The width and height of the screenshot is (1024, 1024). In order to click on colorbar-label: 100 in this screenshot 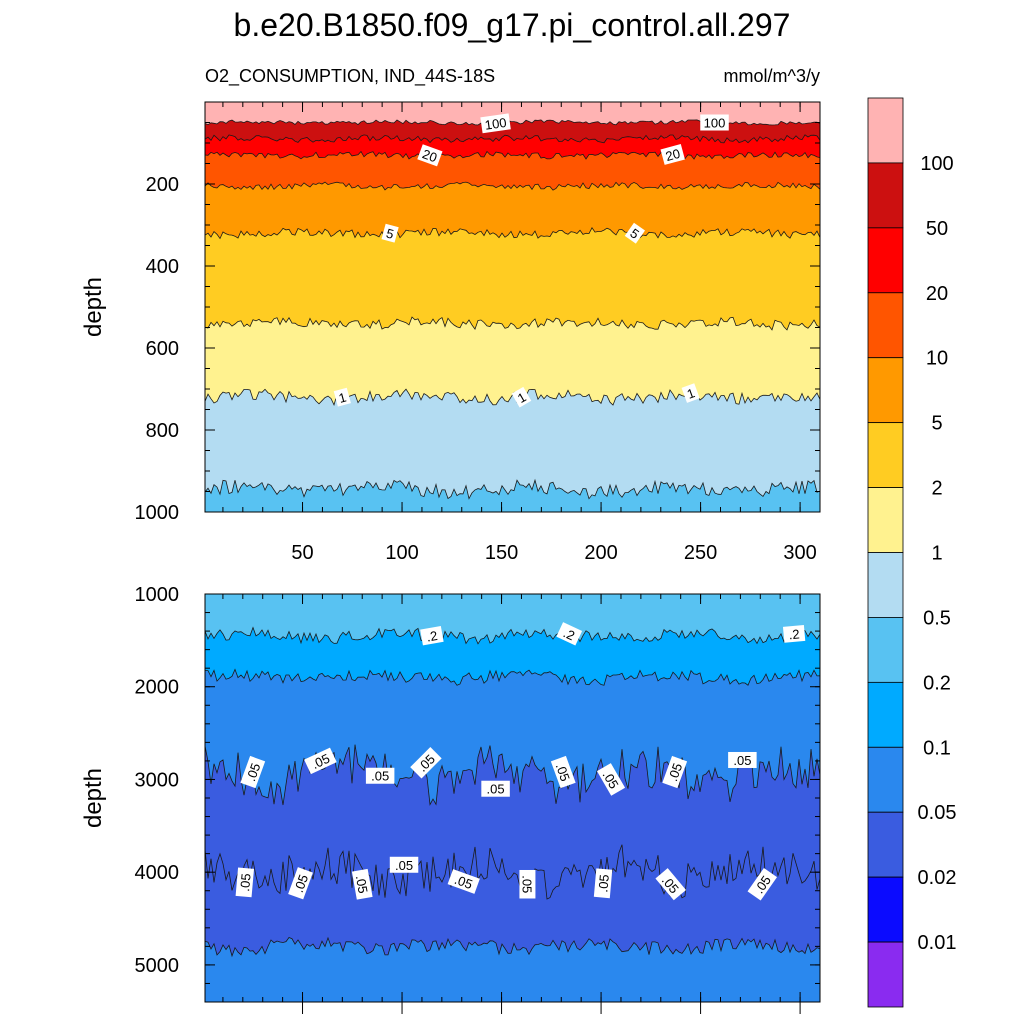, I will do `click(936, 164)`.